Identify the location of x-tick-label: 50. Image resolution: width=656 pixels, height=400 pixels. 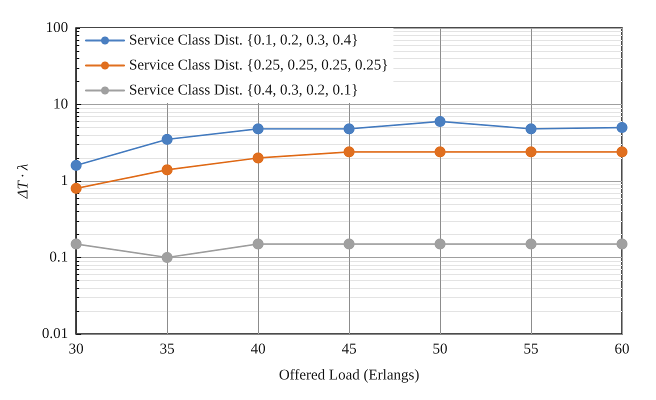
(440, 350).